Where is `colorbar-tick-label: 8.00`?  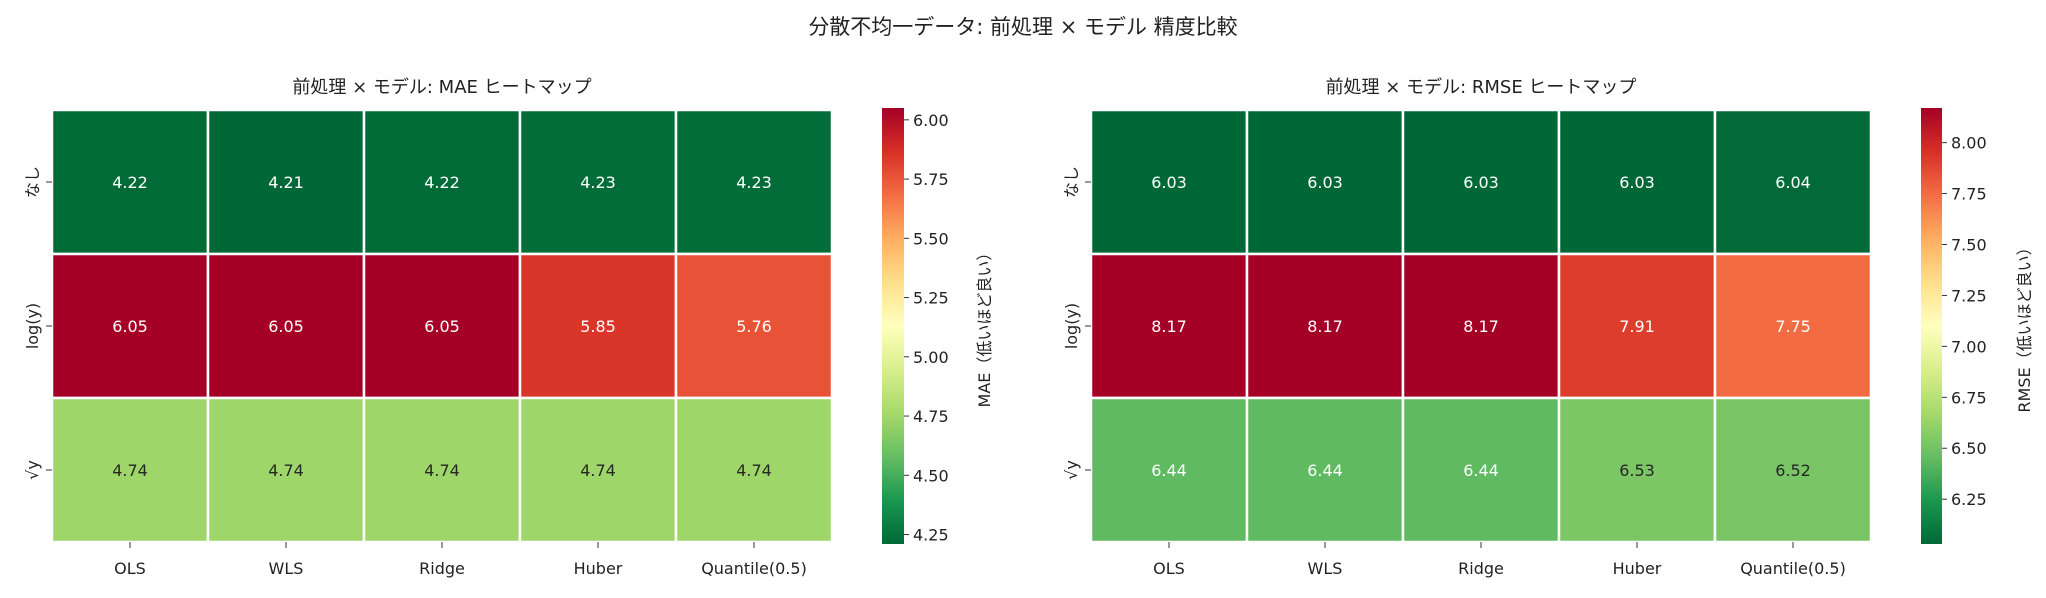 colorbar-tick-label: 8.00 is located at coordinates (1969, 143).